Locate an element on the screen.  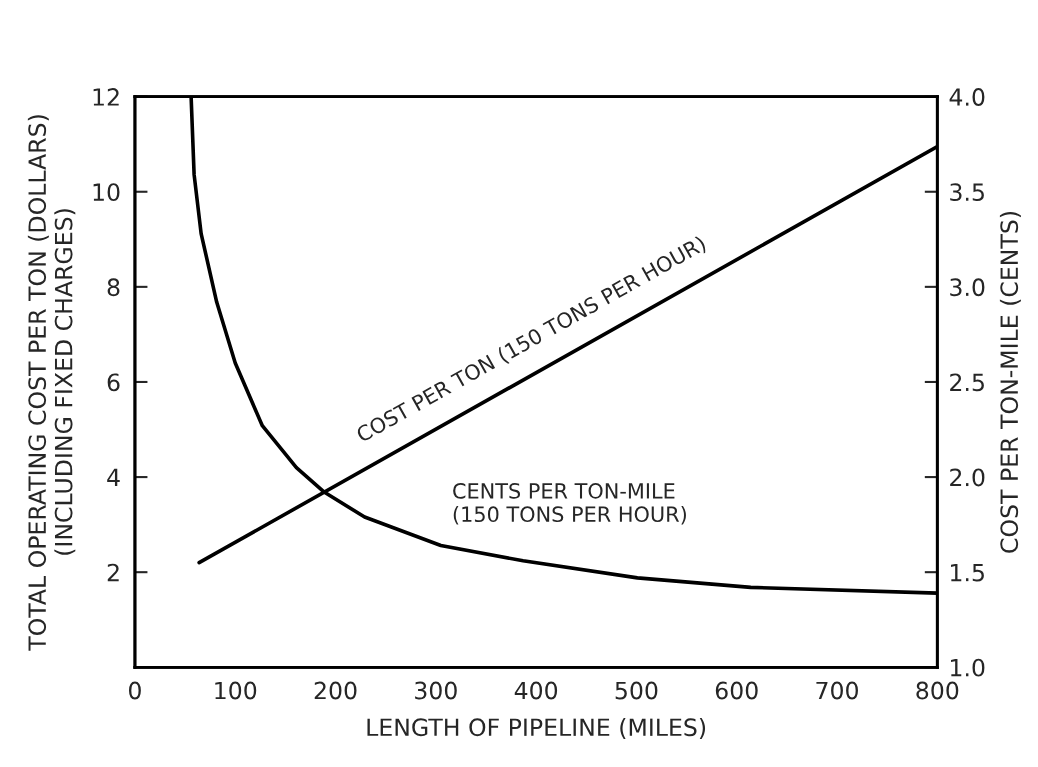
y-tick-label: 2 is located at coordinates (113, 572).